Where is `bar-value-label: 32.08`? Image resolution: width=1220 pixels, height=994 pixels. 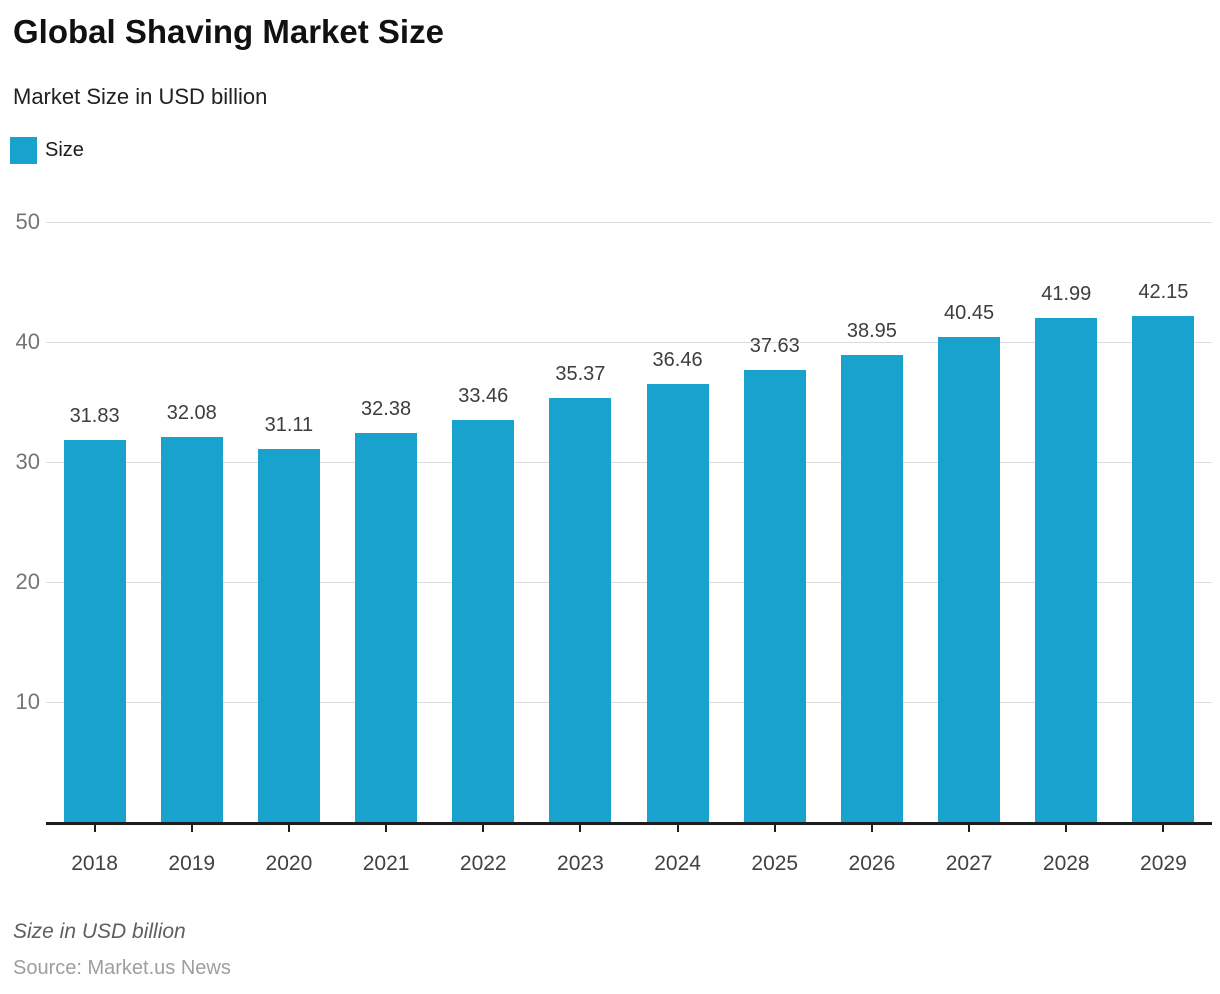 bar-value-label: 32.08 is located at coordinates (191, 413).